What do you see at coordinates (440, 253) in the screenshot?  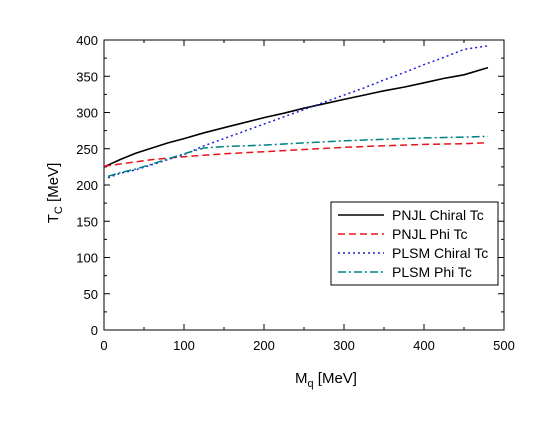 I see `legend-label-3: PLSM Chiral Tc` at bounding box center [440, 253].